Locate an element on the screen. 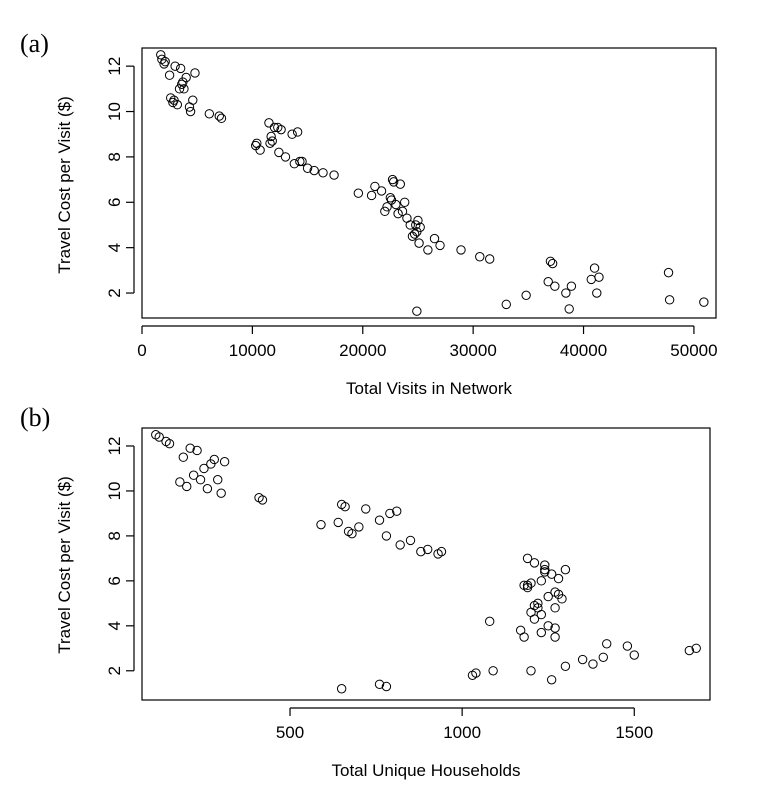  panel-b-y-tick-label: 6 is located at coordinates (114, 580).